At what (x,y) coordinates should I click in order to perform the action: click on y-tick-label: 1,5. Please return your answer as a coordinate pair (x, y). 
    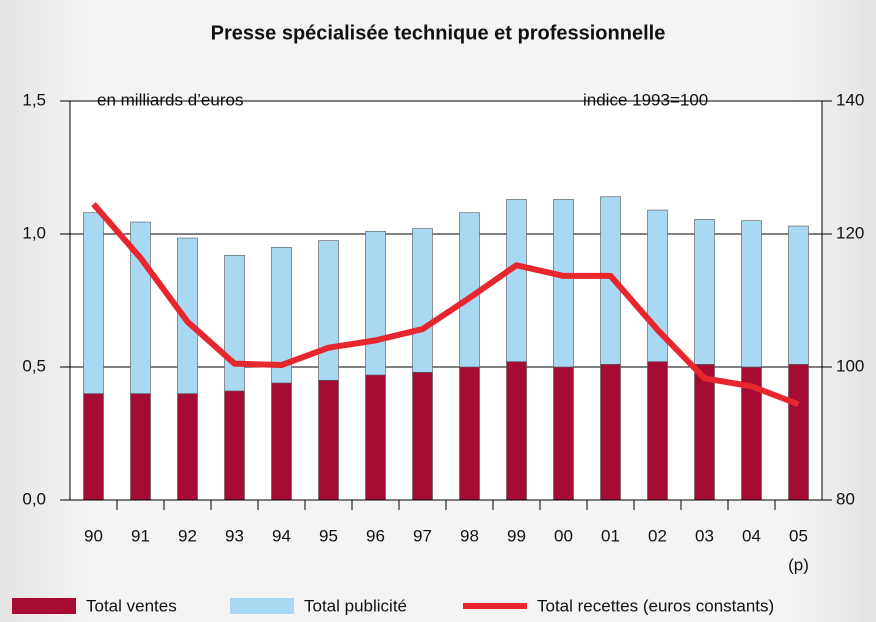
    Looking at the image, I should click on (34, 99).